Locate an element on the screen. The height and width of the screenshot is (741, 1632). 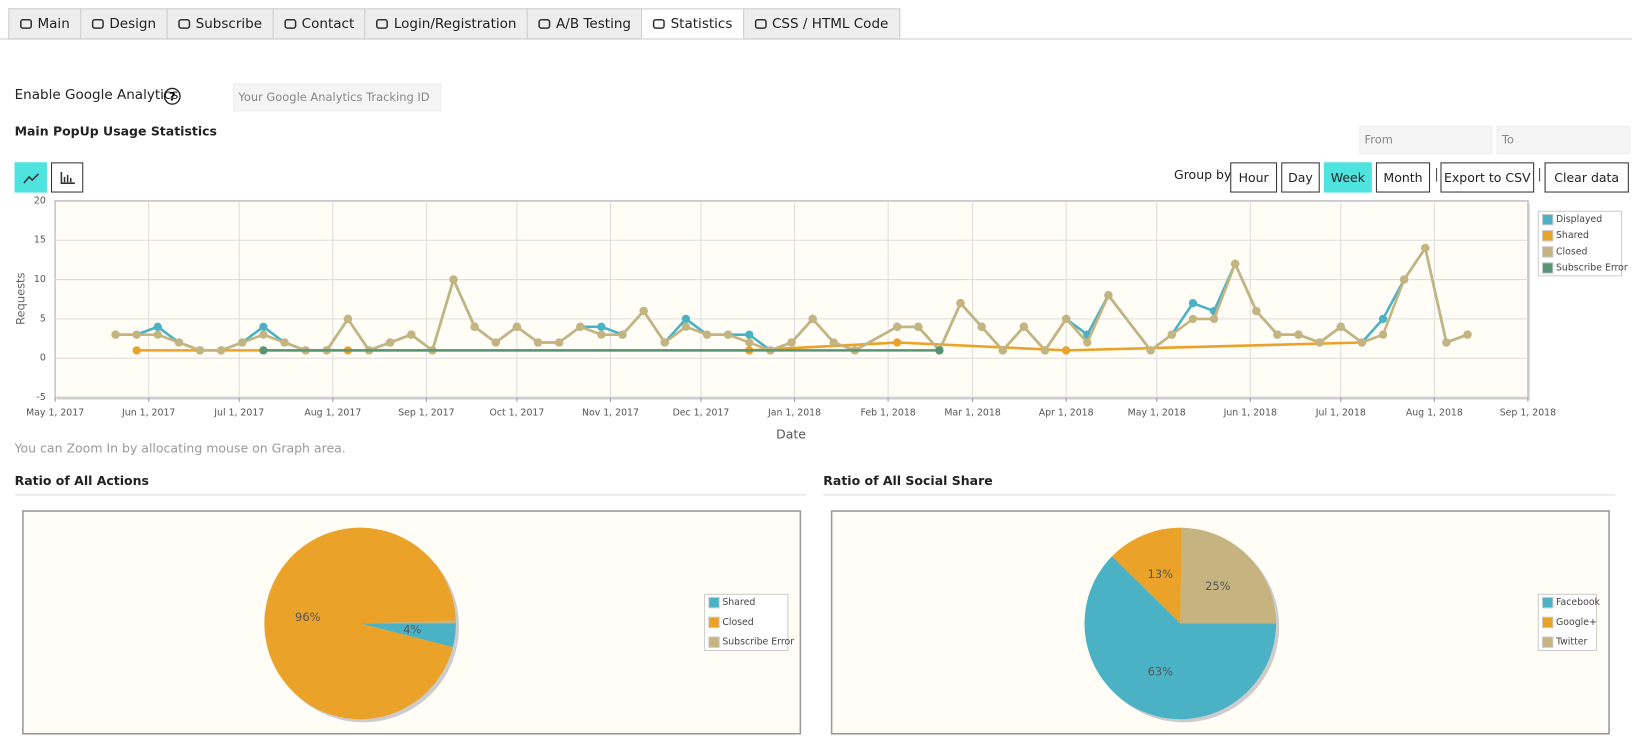
tab: Login/Registration is located at coordinates (445, 24).